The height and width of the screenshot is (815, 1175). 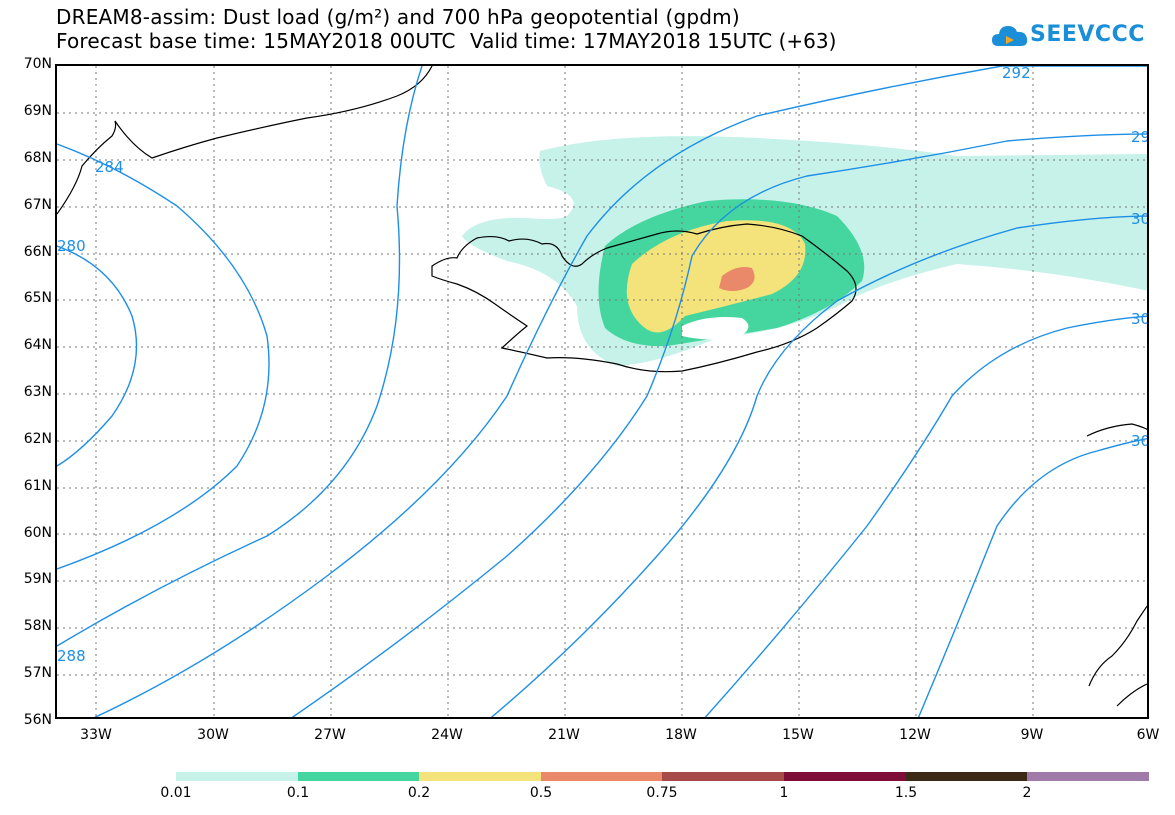 What do you see at coordinates (37, 252) in the screenshot?
I see `lat-label: 66N` at bounding box center [37, 252].